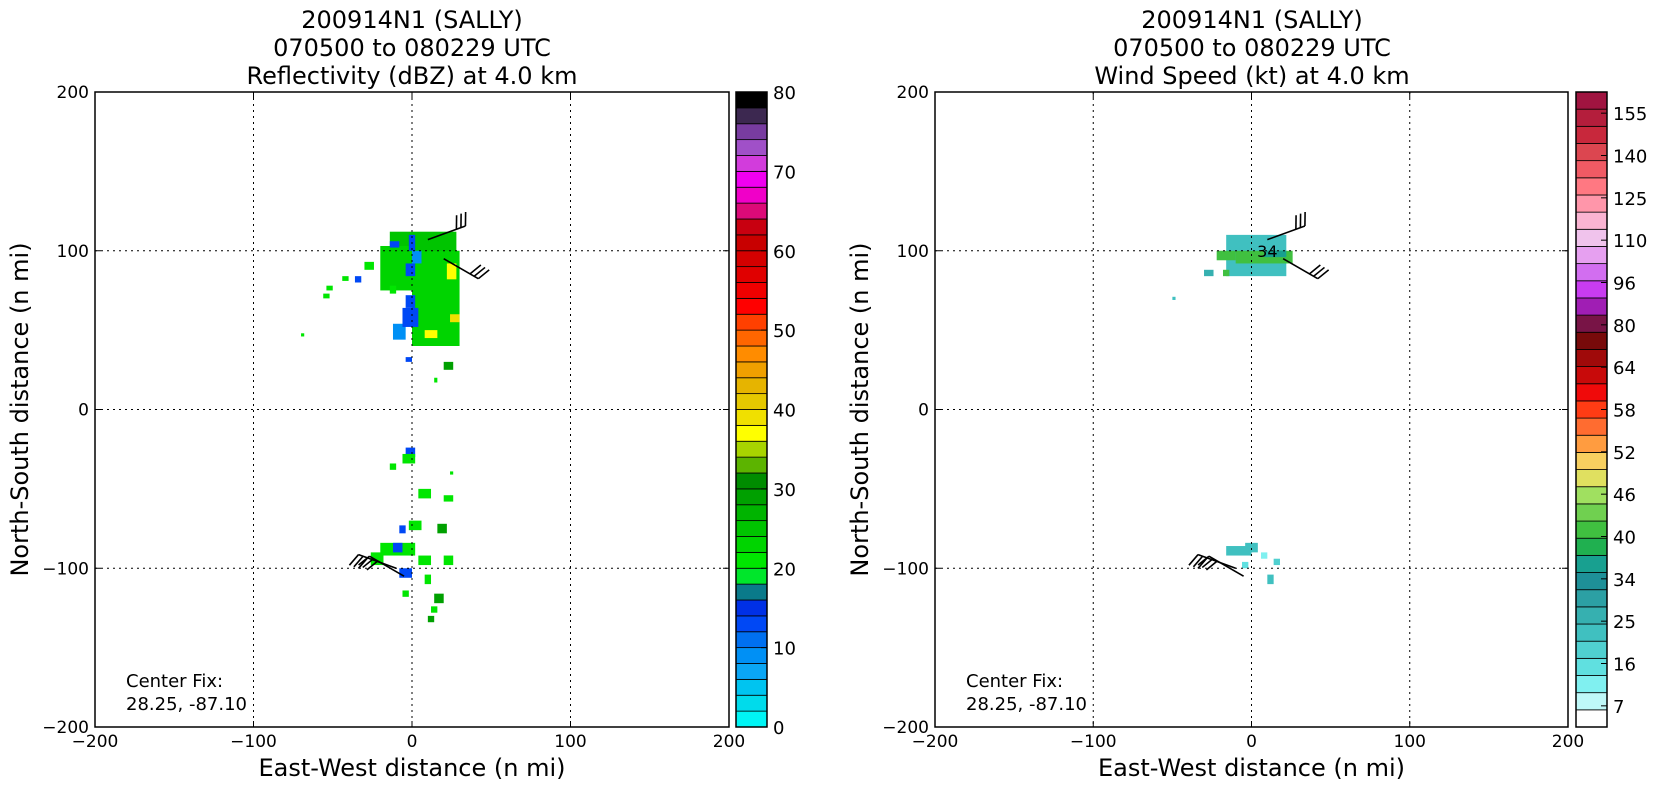 This screenshot has height=787, width=1655. I want to click on colorbar-tick-label: 110, so click(1630, 241).